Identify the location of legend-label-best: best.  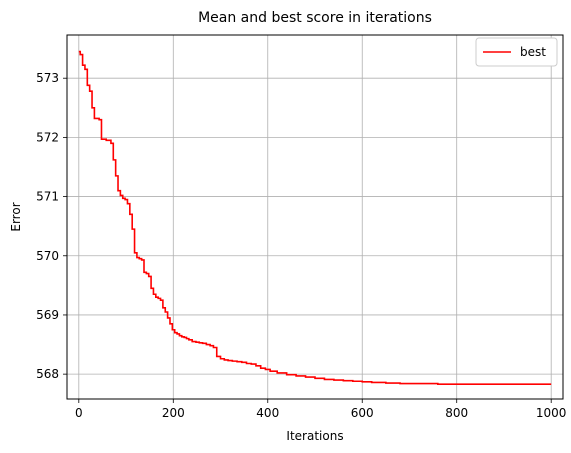
(533, 52).